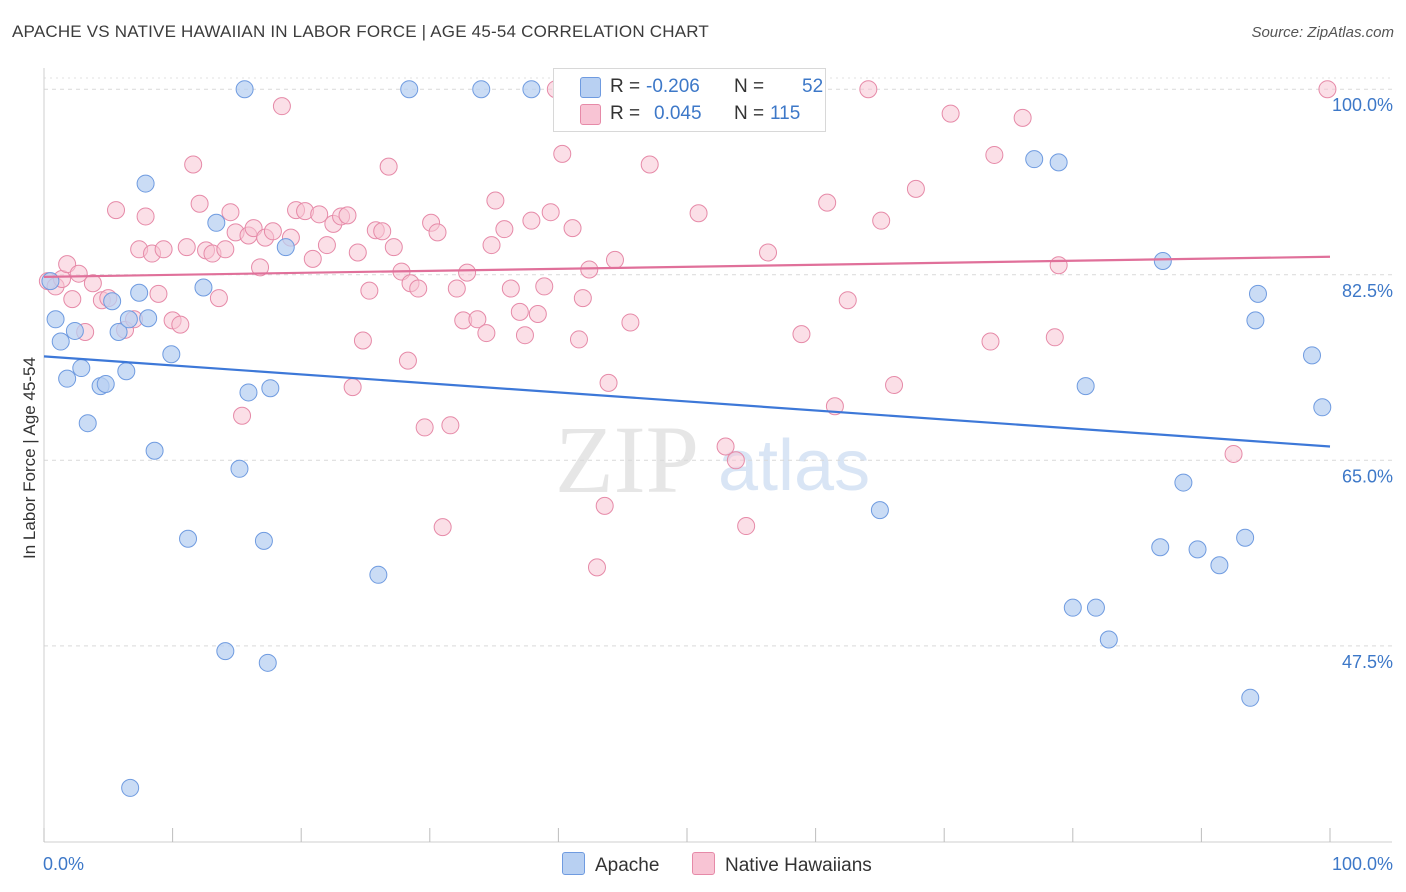  I want to click on bottom-legend-native-hawaiians: Native Hawaiians, so click(782, 864).